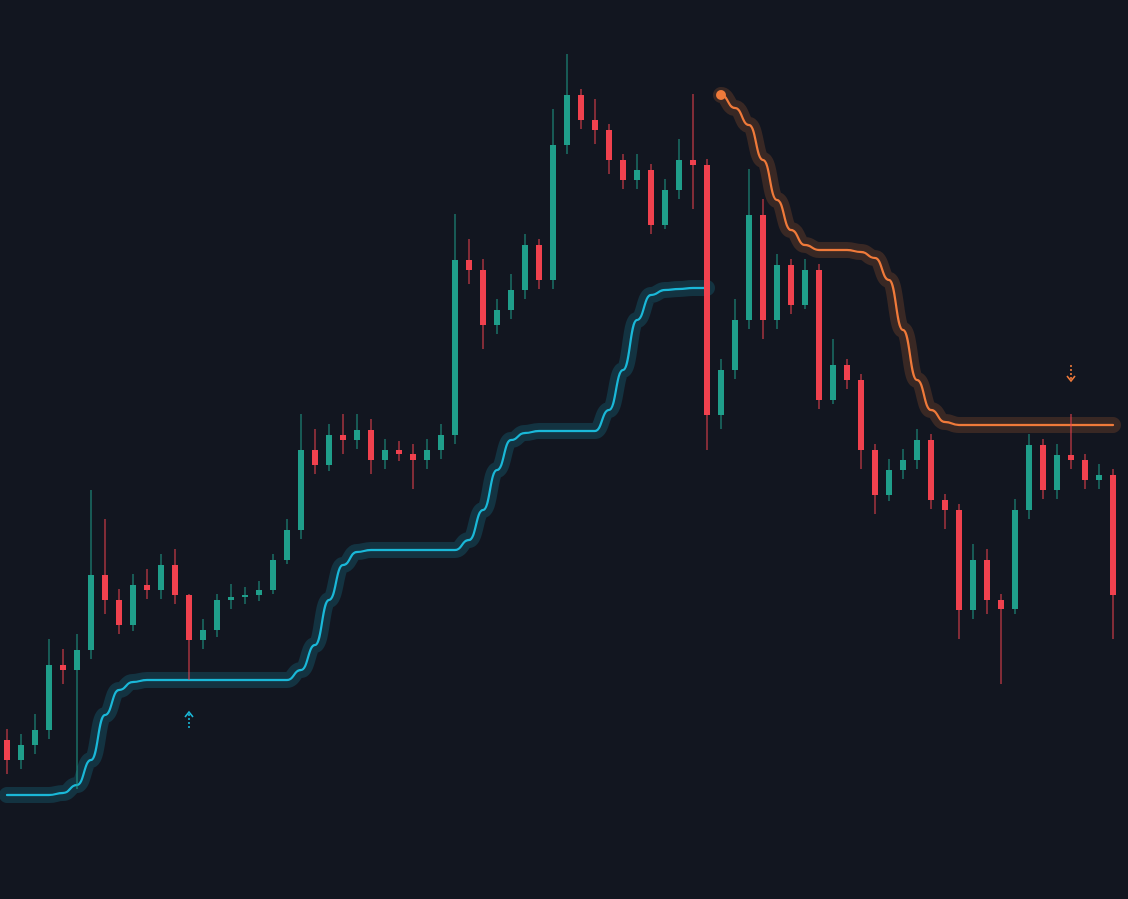  Describe the element at coordinates (721, 95) in the screenshot. I see `line-start-dot` at that location.